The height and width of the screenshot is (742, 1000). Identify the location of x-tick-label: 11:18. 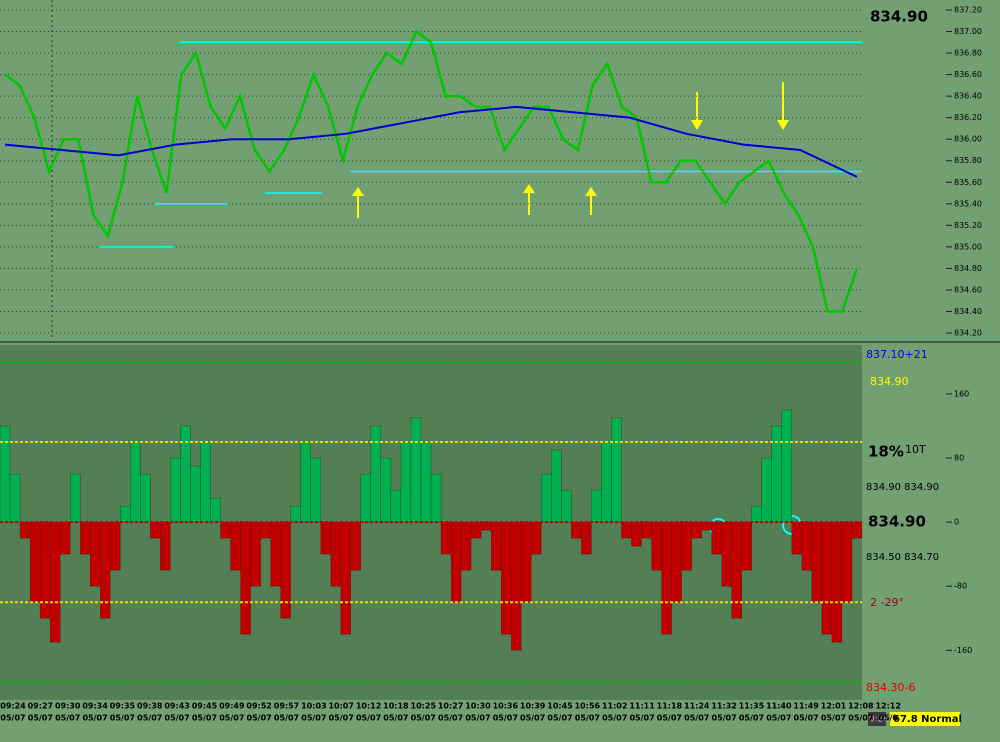
(670, 706).